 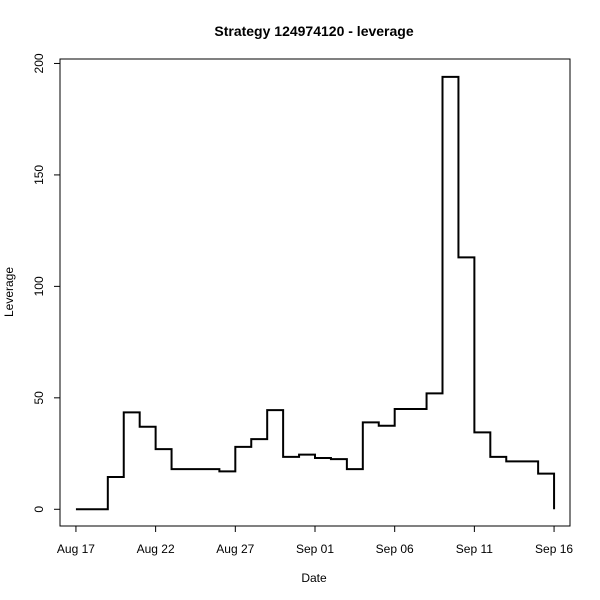 I want to click on y-tick-label: 200, so click(x=39, y=63).